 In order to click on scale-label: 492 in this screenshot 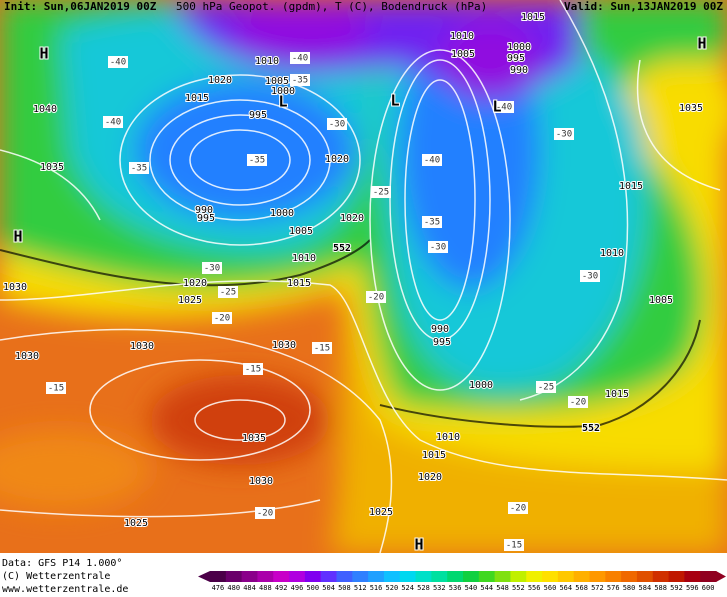, I will do `click(281, 588)`.